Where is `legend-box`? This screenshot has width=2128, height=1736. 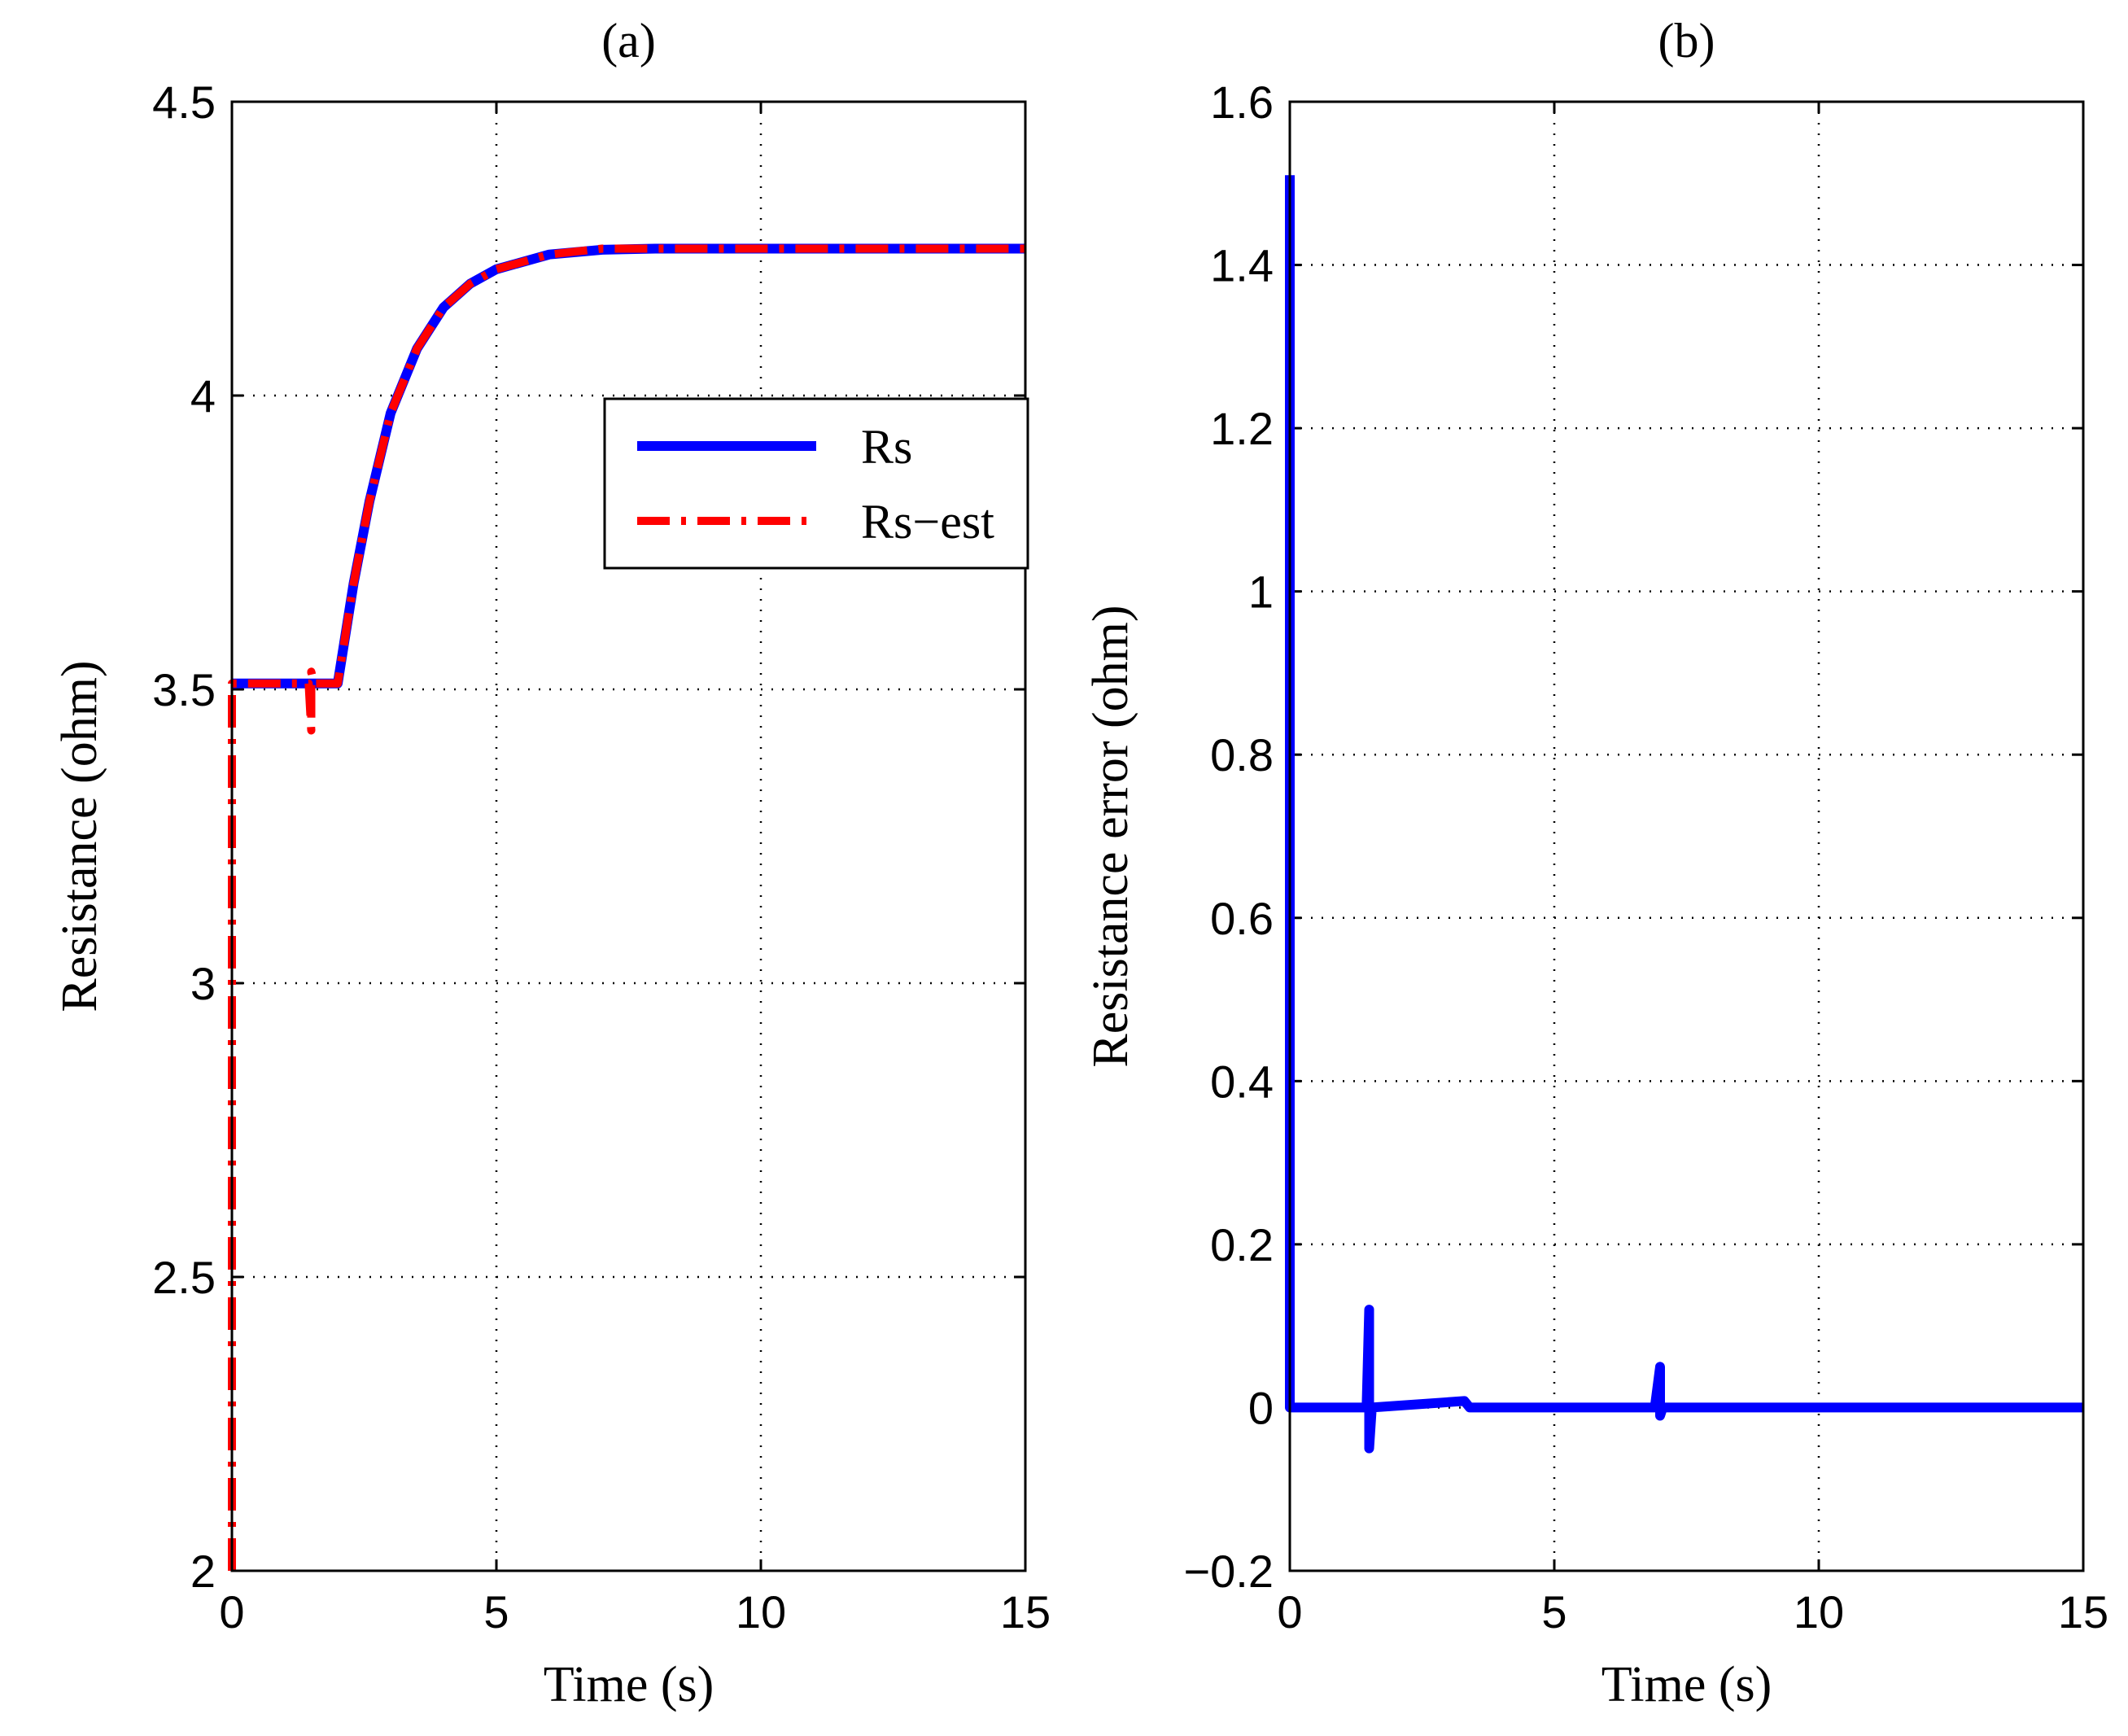 legend-box is located at coordinates (816, 483).